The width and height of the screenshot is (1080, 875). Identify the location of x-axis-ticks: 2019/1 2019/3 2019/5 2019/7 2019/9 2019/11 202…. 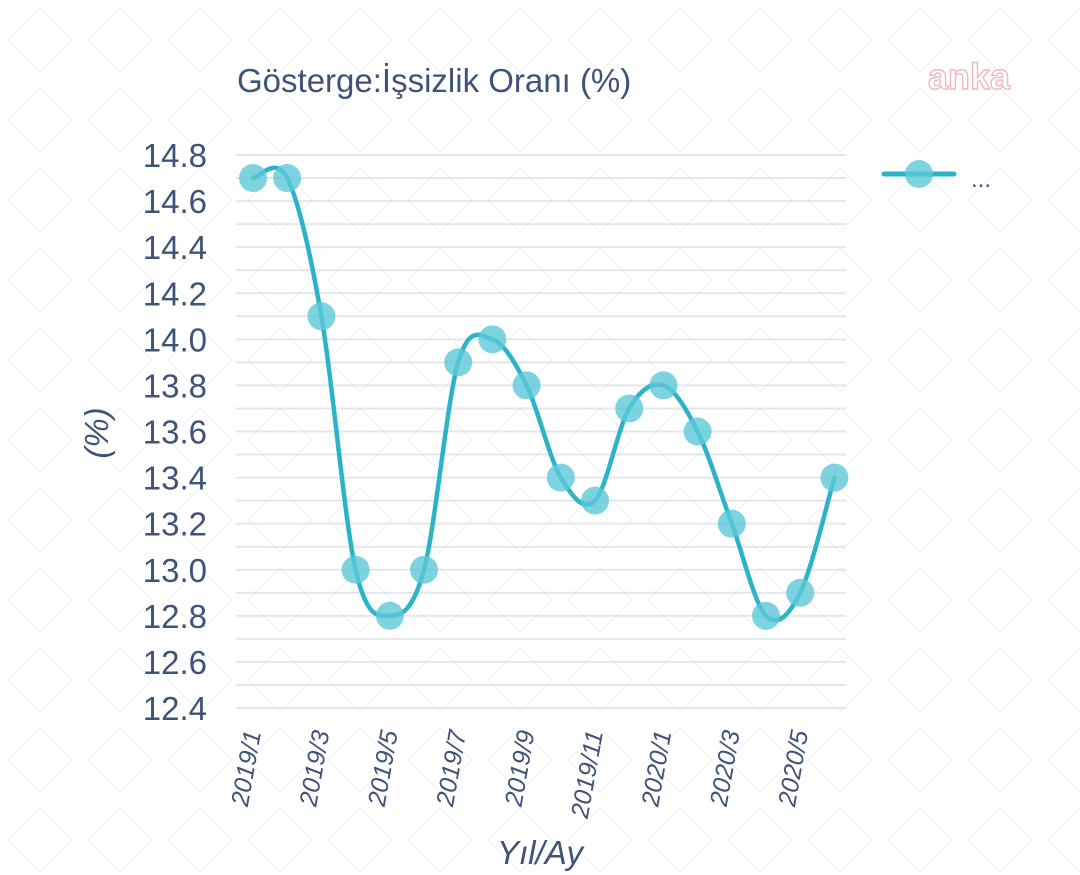
(520, 774).